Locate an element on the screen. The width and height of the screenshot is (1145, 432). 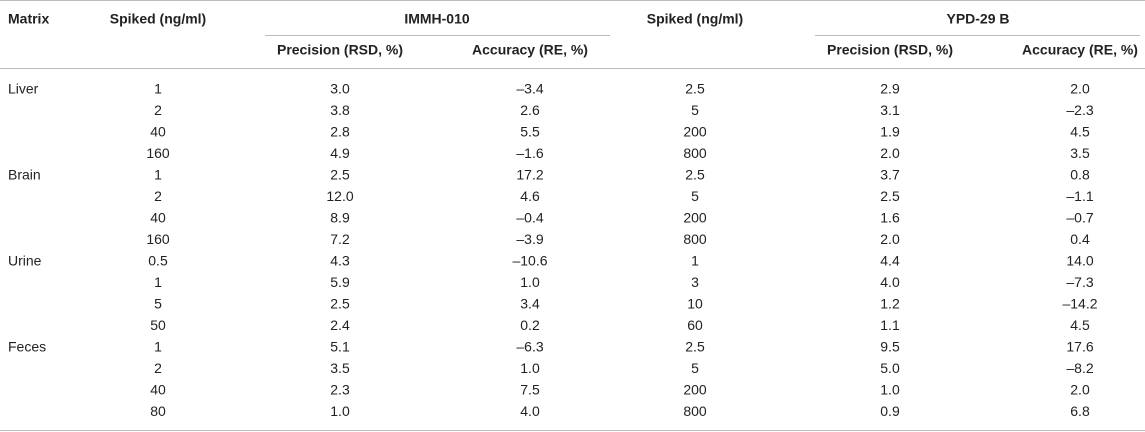
accuracy-cell: 17.2 is located at coordinates (529, 175).